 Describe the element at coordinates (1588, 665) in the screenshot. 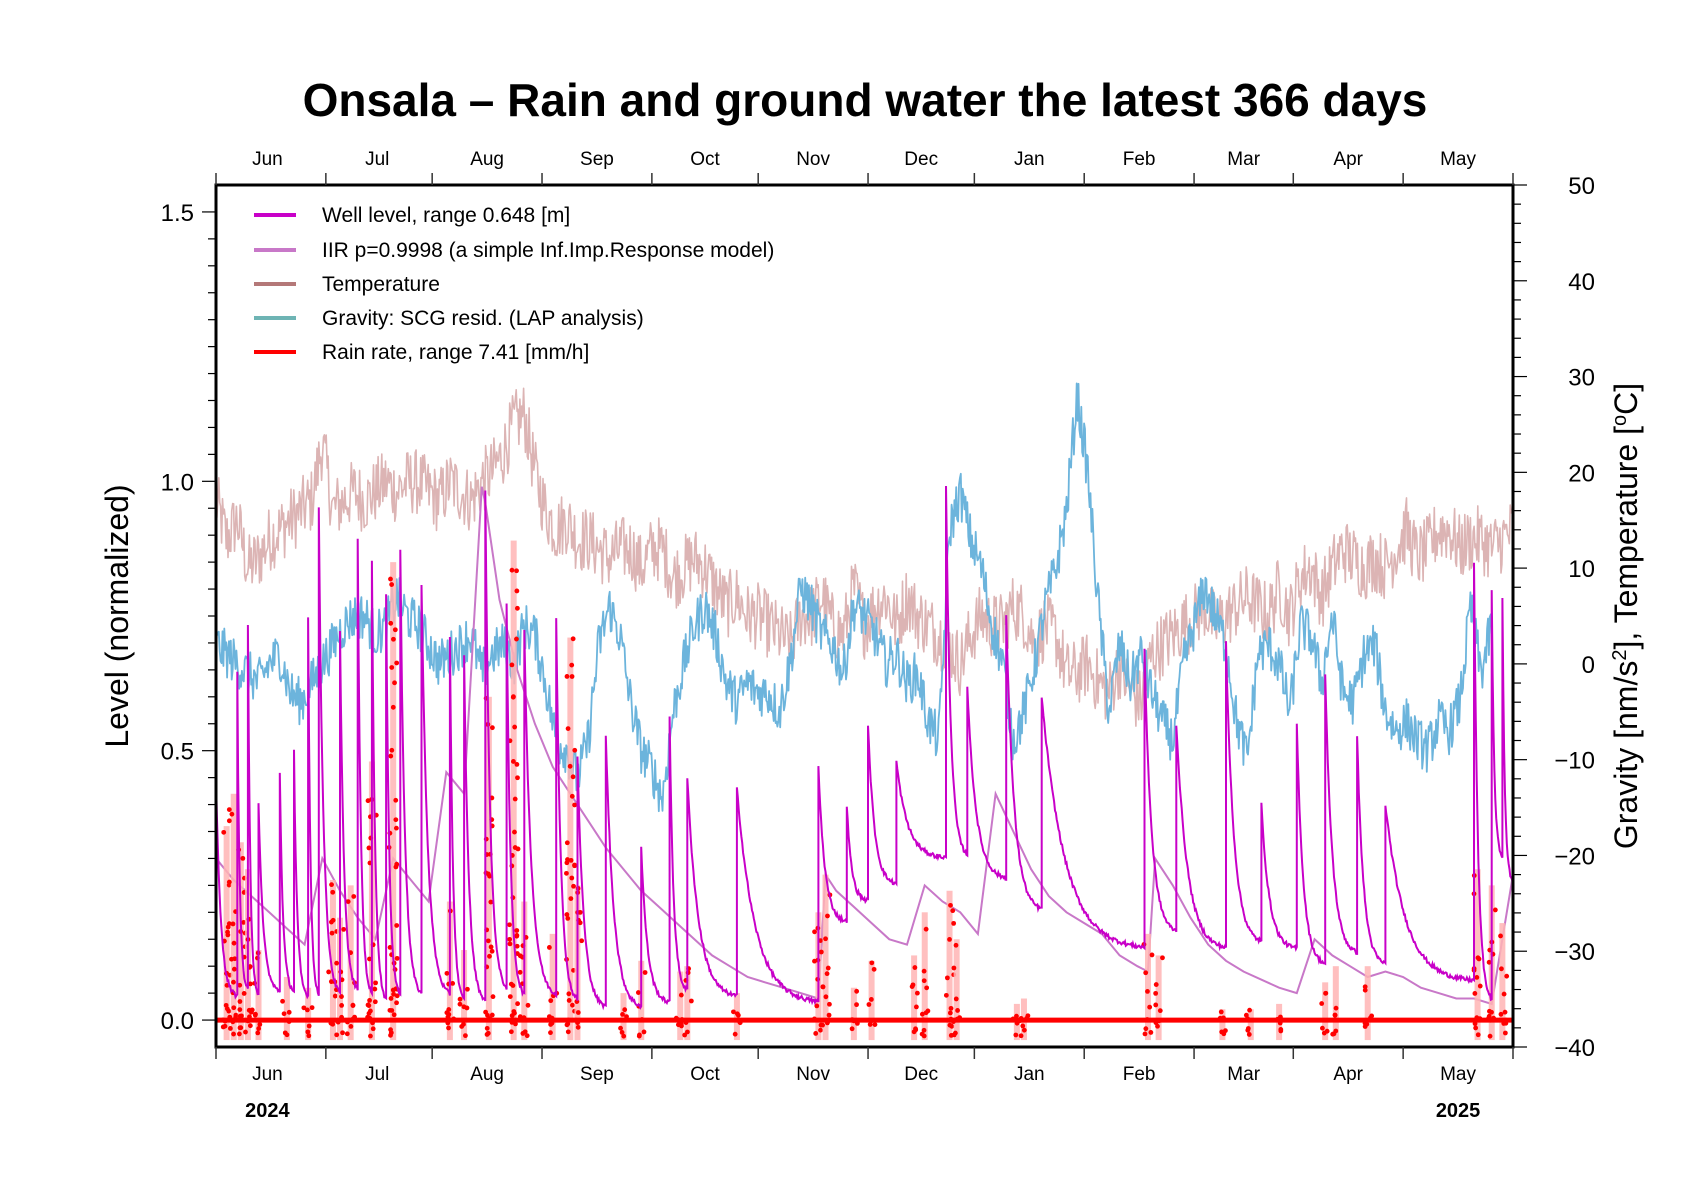

I see `y2-tick-label: 0` at that location.